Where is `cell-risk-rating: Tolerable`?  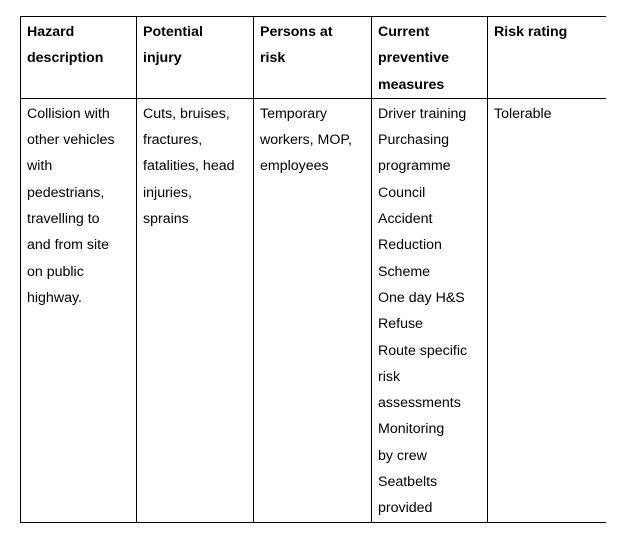
cell-risk-rating: Tolerable is located at coordinates (546, 310).